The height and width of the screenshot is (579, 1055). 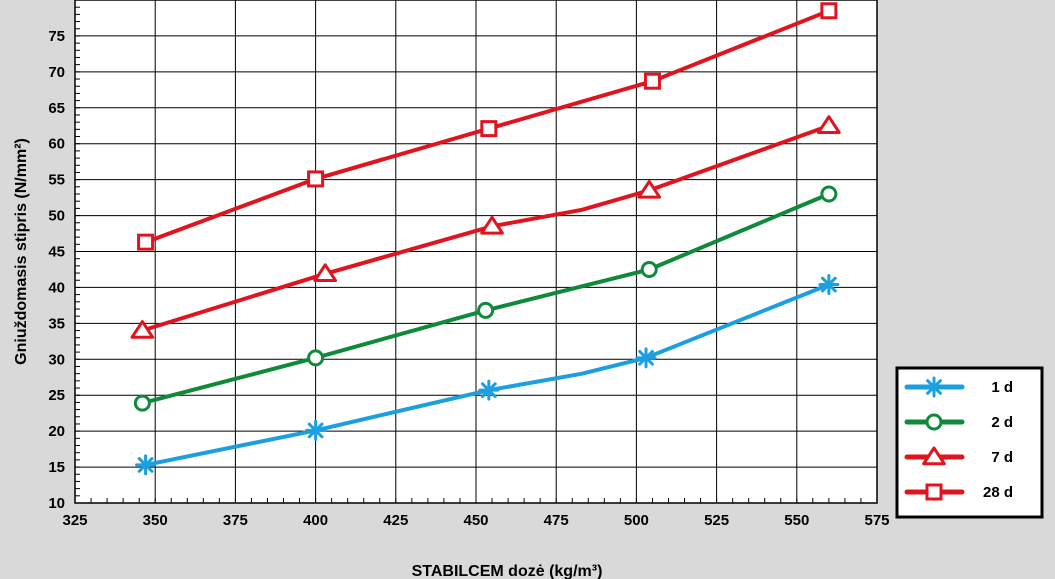 What do you see at coordinates (1002, 457) in the screenshot?
I see `legend-label: 7 d` at bounding box center [1002, 457].